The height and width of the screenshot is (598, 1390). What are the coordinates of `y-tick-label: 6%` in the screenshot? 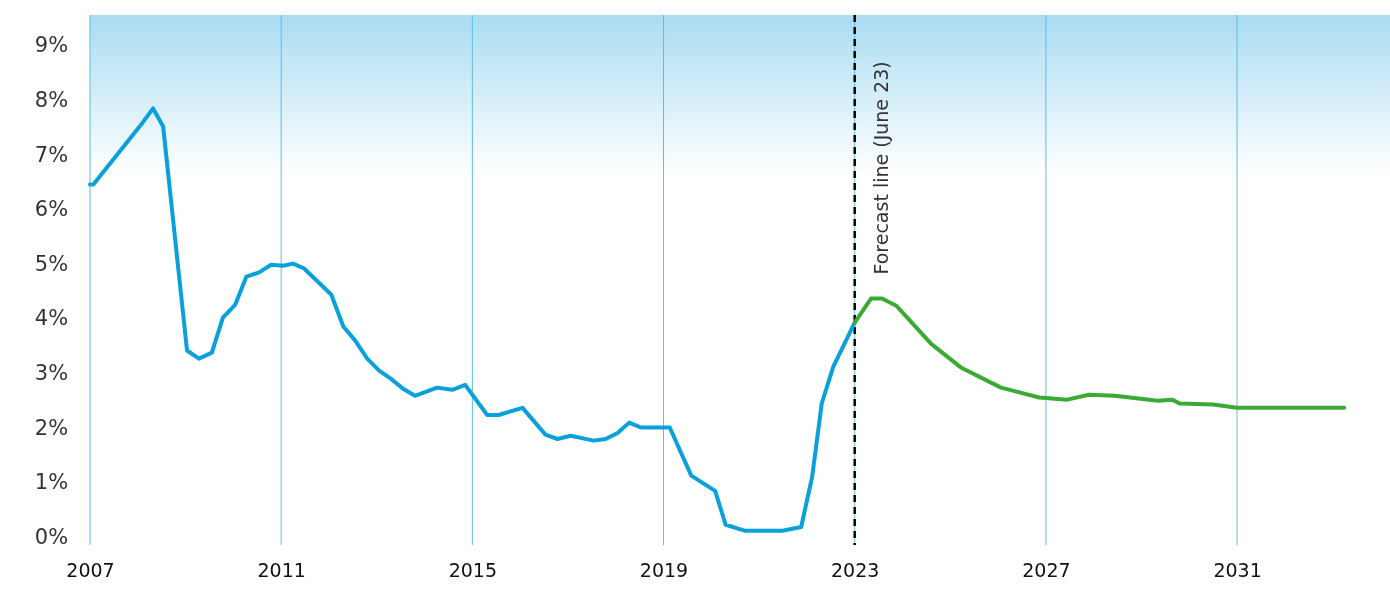 It's located at (51, 209).